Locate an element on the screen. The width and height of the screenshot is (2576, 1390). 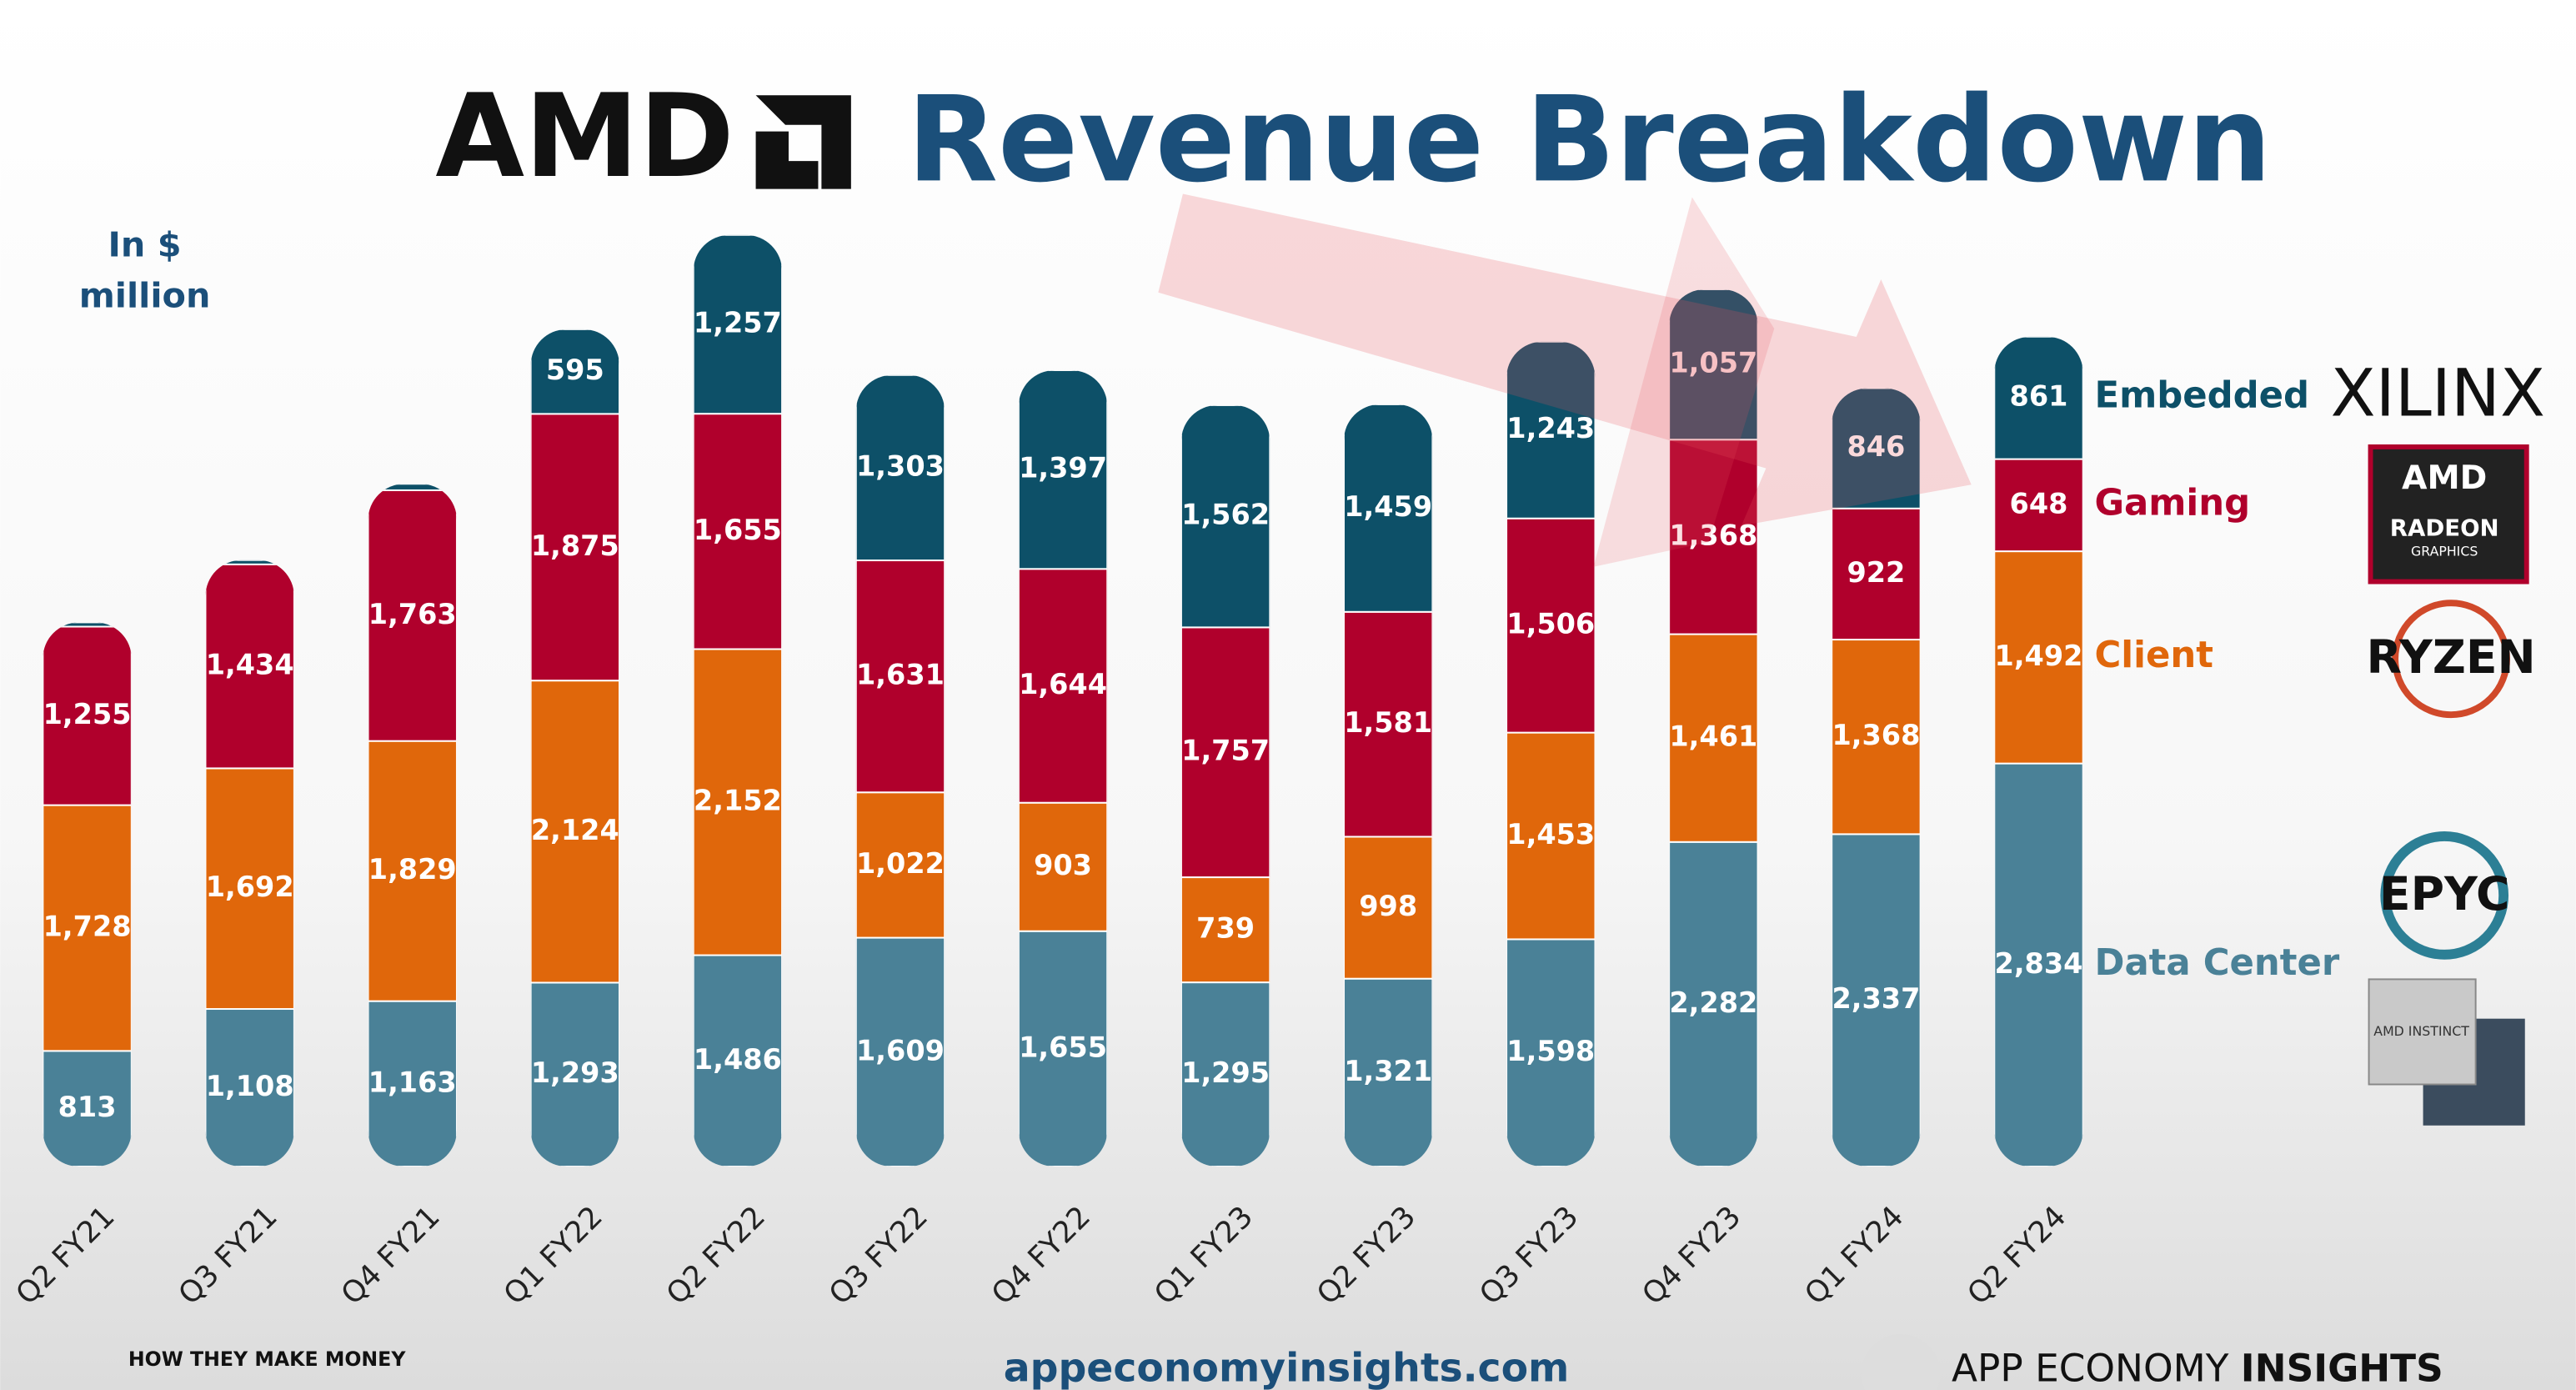
legend-label: Client is located at coordinates (2153, 655).